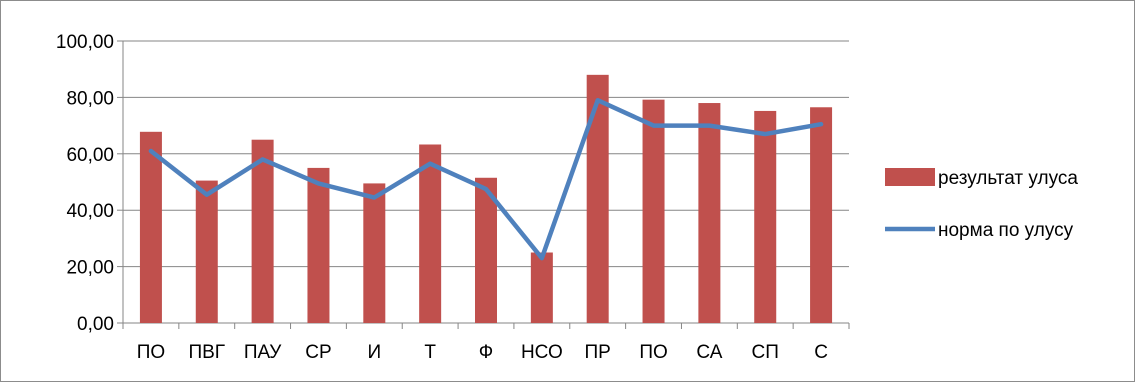 The width and height of the screenshot is (1135, 383). I want to click on x-tick-label: Т, so click(430, 352).